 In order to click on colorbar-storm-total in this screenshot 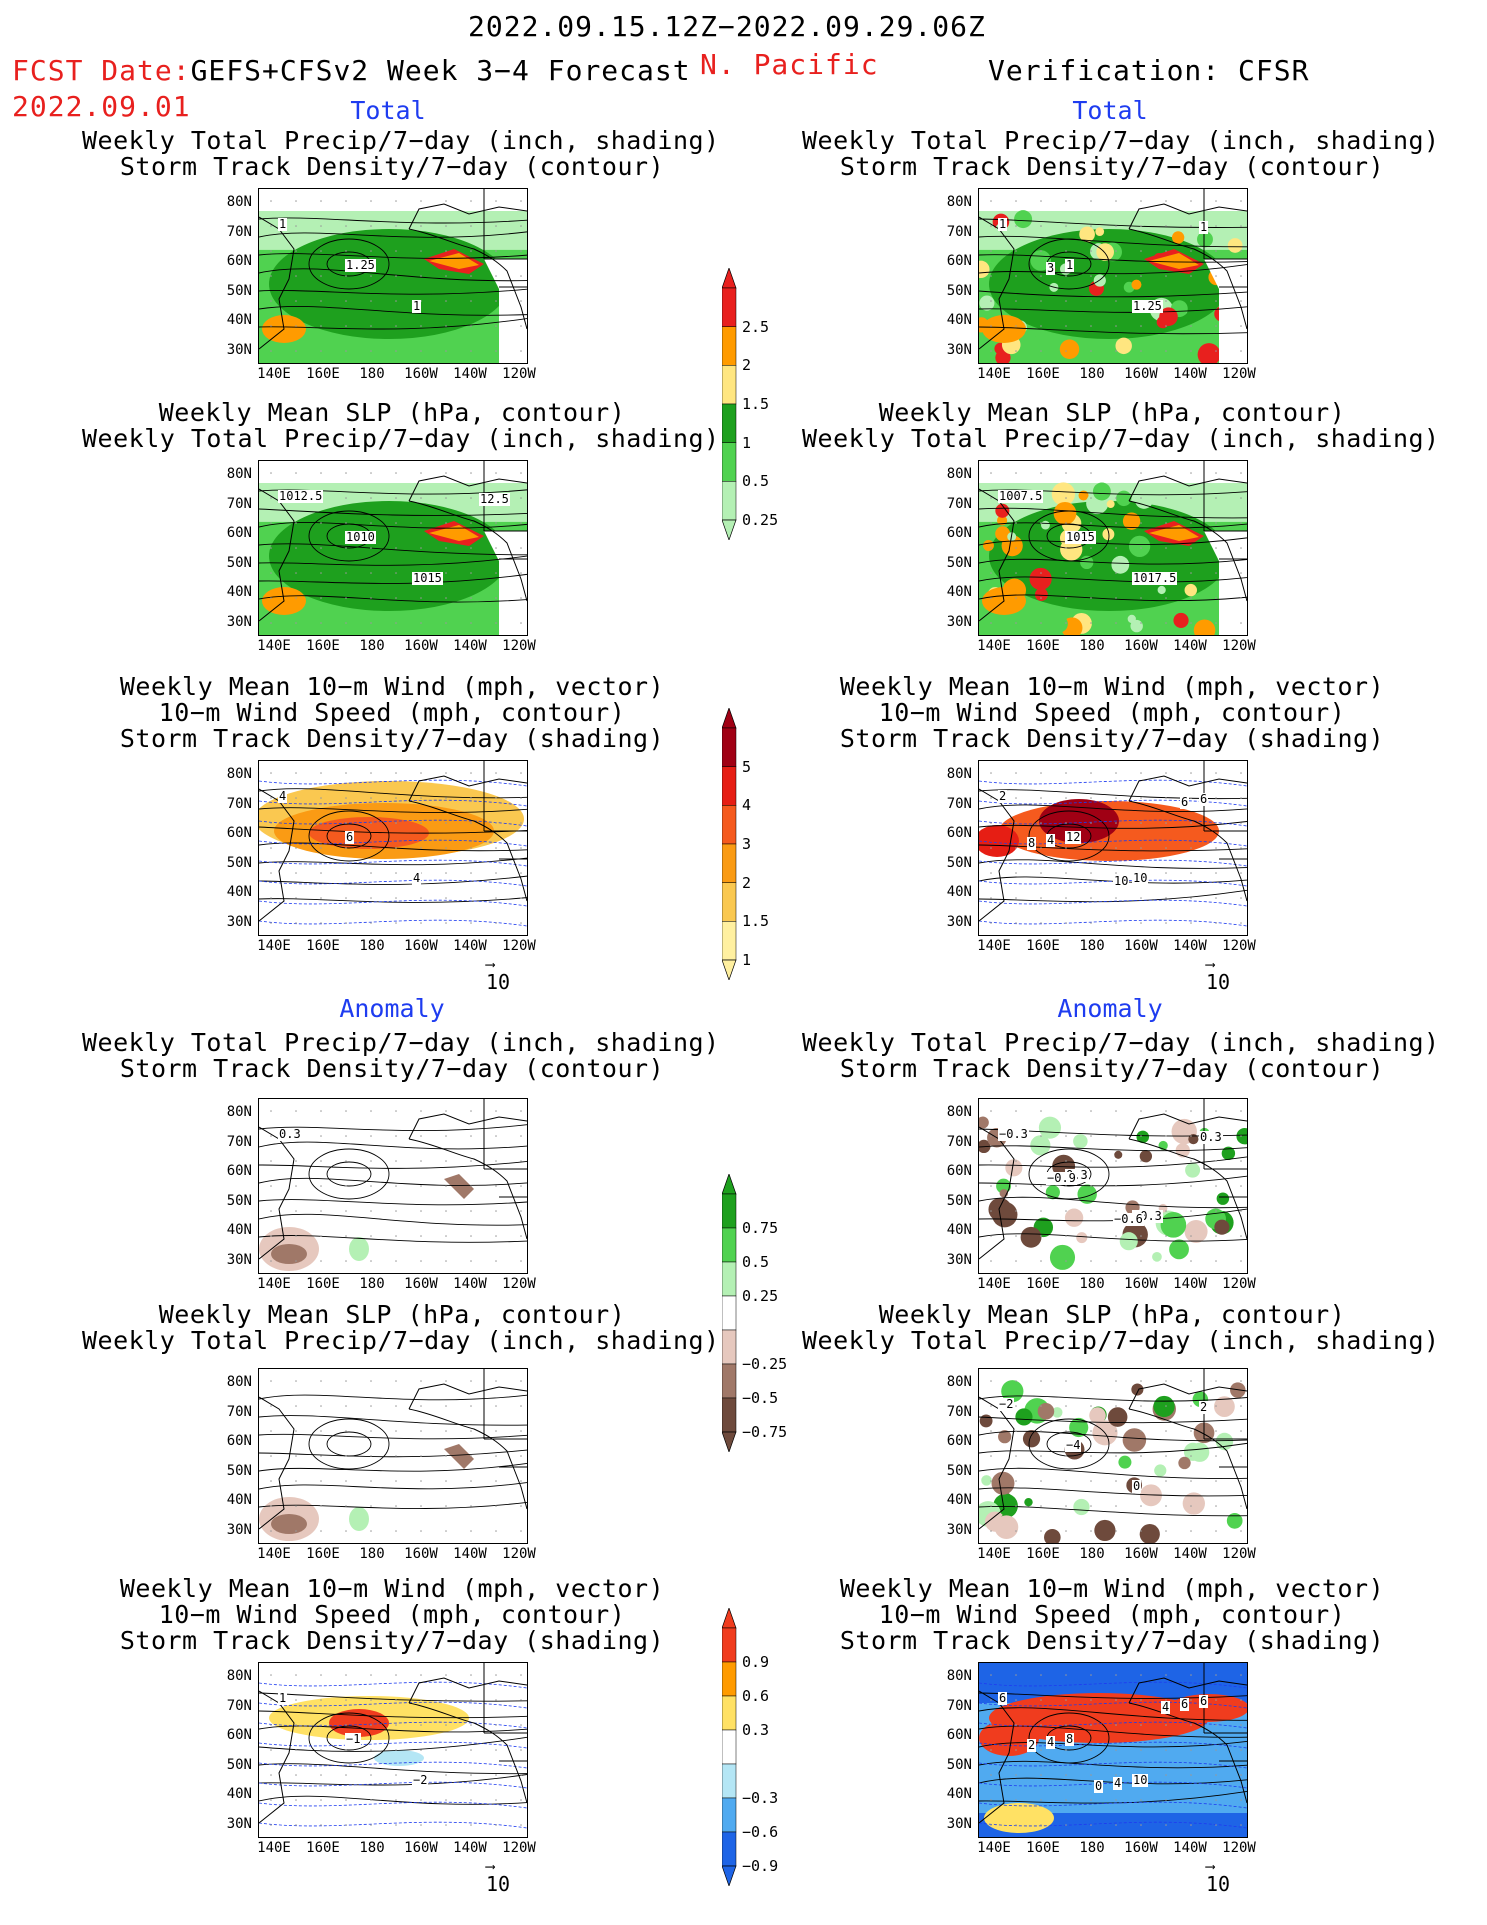, I will do `click(733, 845)`.